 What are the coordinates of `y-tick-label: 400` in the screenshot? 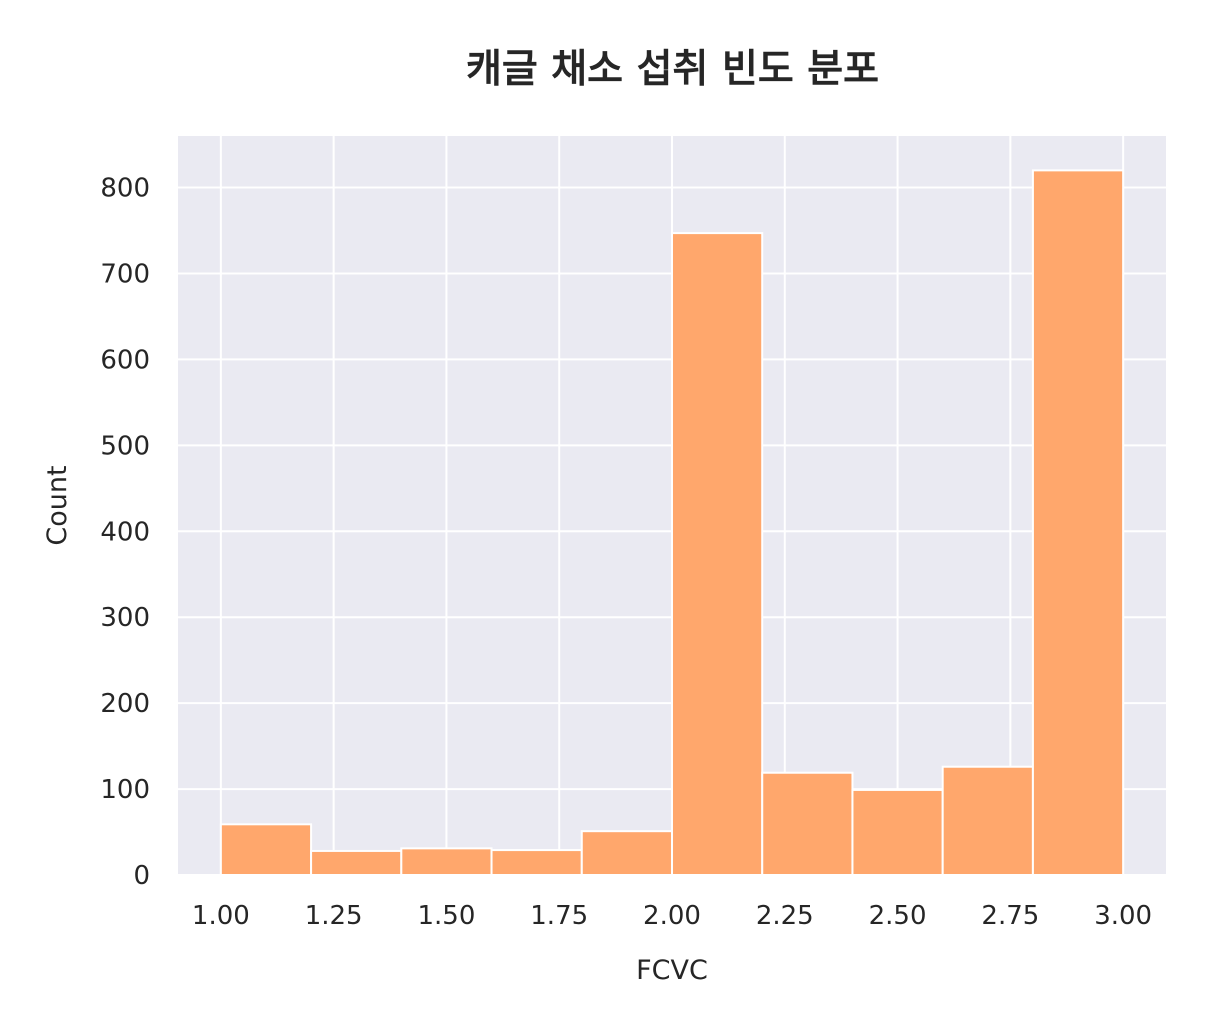 It's located at (125, 532).